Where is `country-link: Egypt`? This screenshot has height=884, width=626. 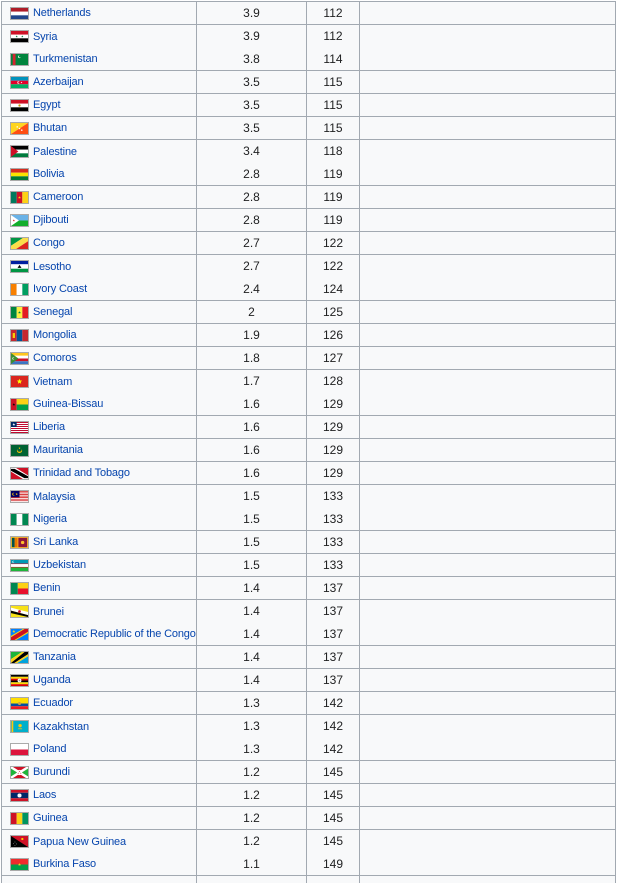 country-link: Egypt is located at coordinates (47, 105).